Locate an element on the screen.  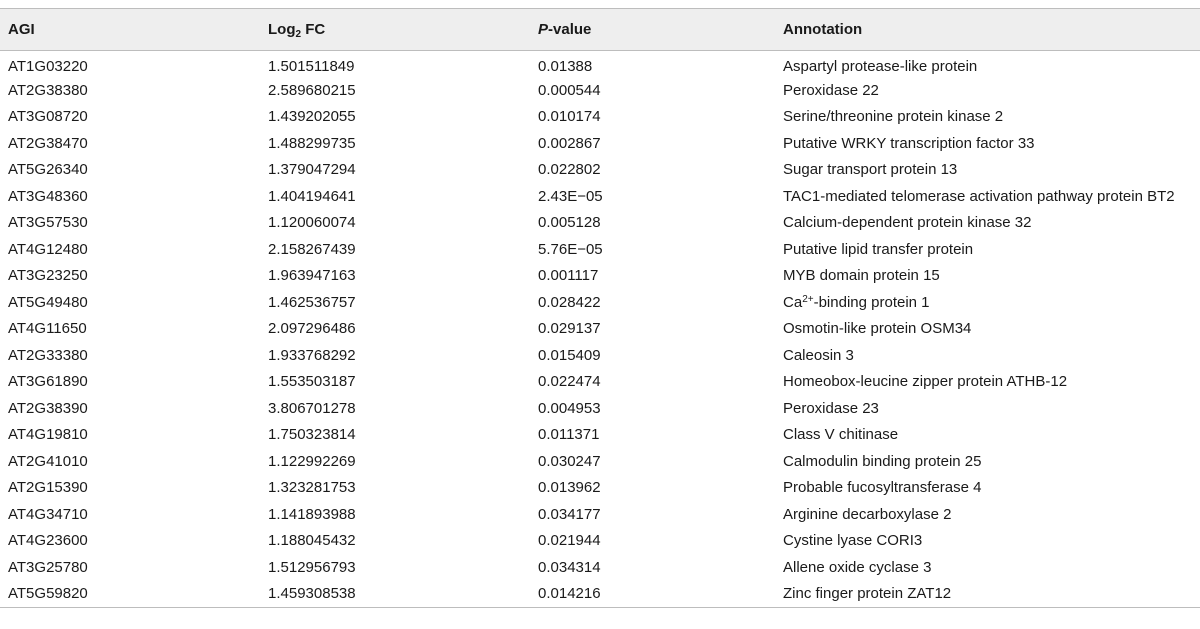
cell-log2fc: 1.933768292 is located at coordinates (312, 355).